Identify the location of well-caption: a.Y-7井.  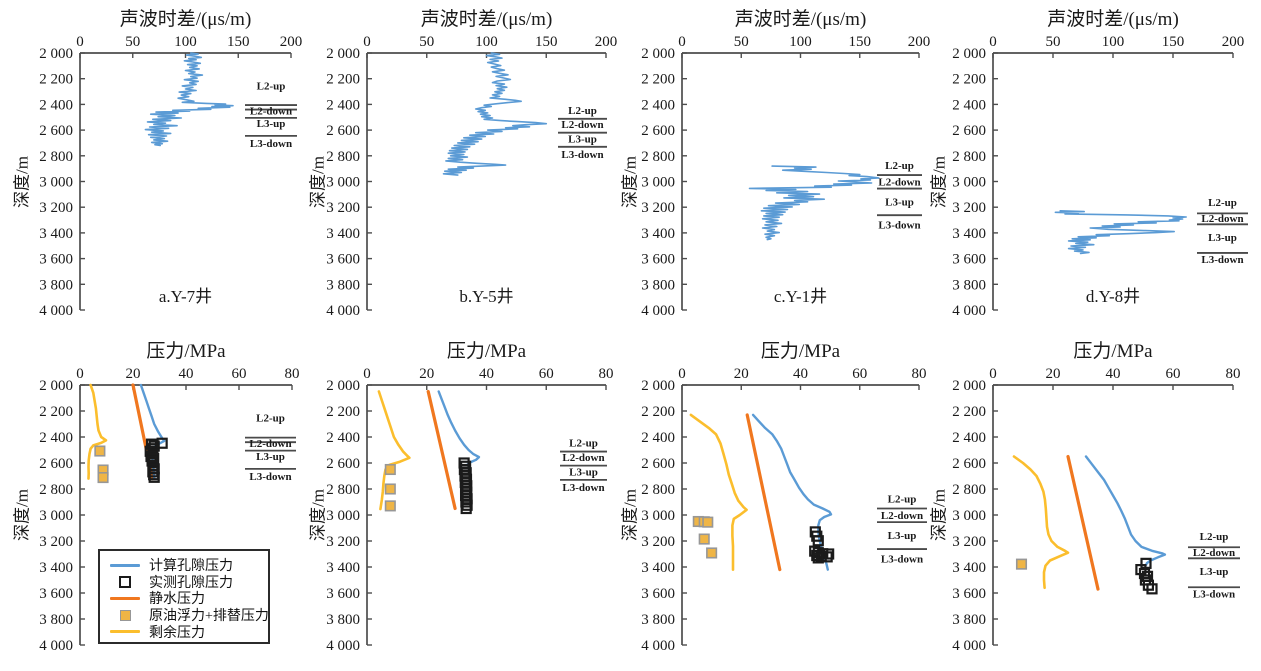
(185, 296).